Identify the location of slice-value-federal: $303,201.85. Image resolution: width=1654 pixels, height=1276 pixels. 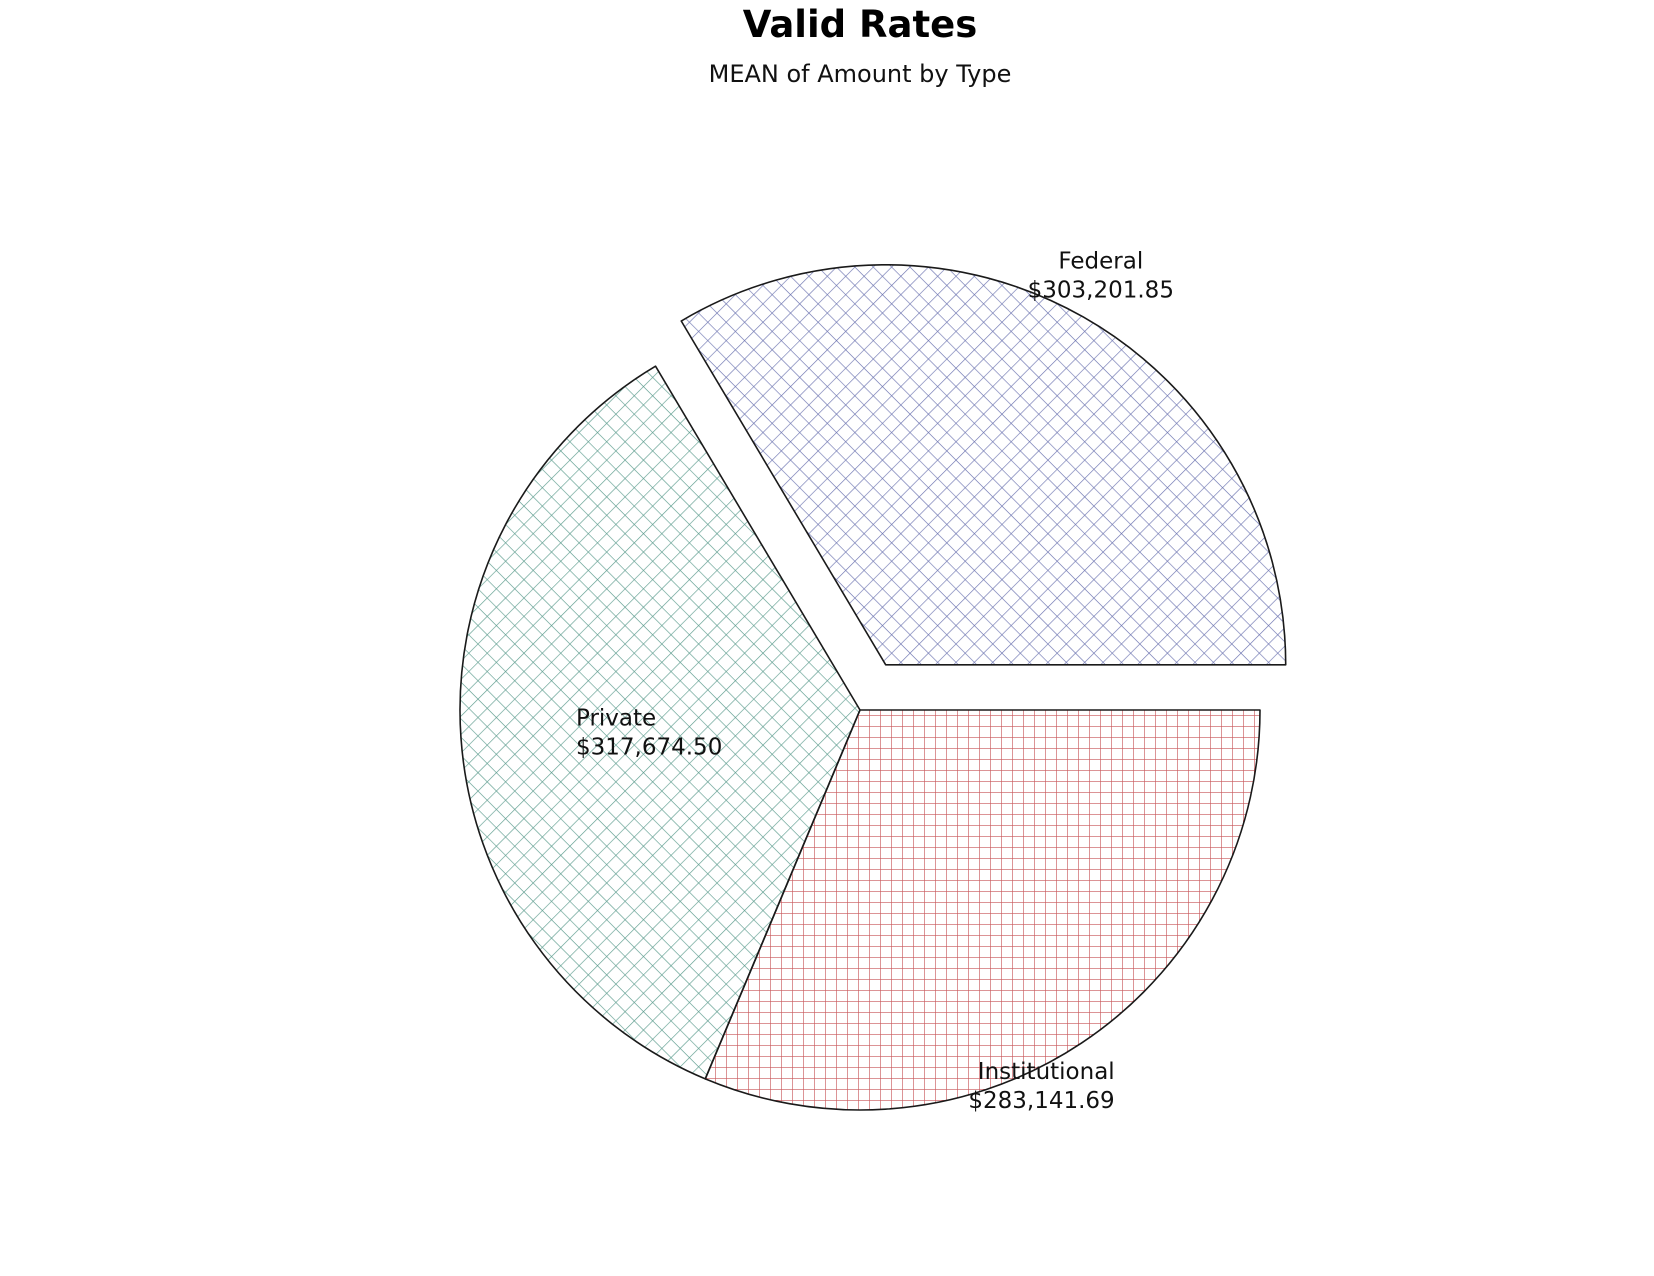
(1101, 291).